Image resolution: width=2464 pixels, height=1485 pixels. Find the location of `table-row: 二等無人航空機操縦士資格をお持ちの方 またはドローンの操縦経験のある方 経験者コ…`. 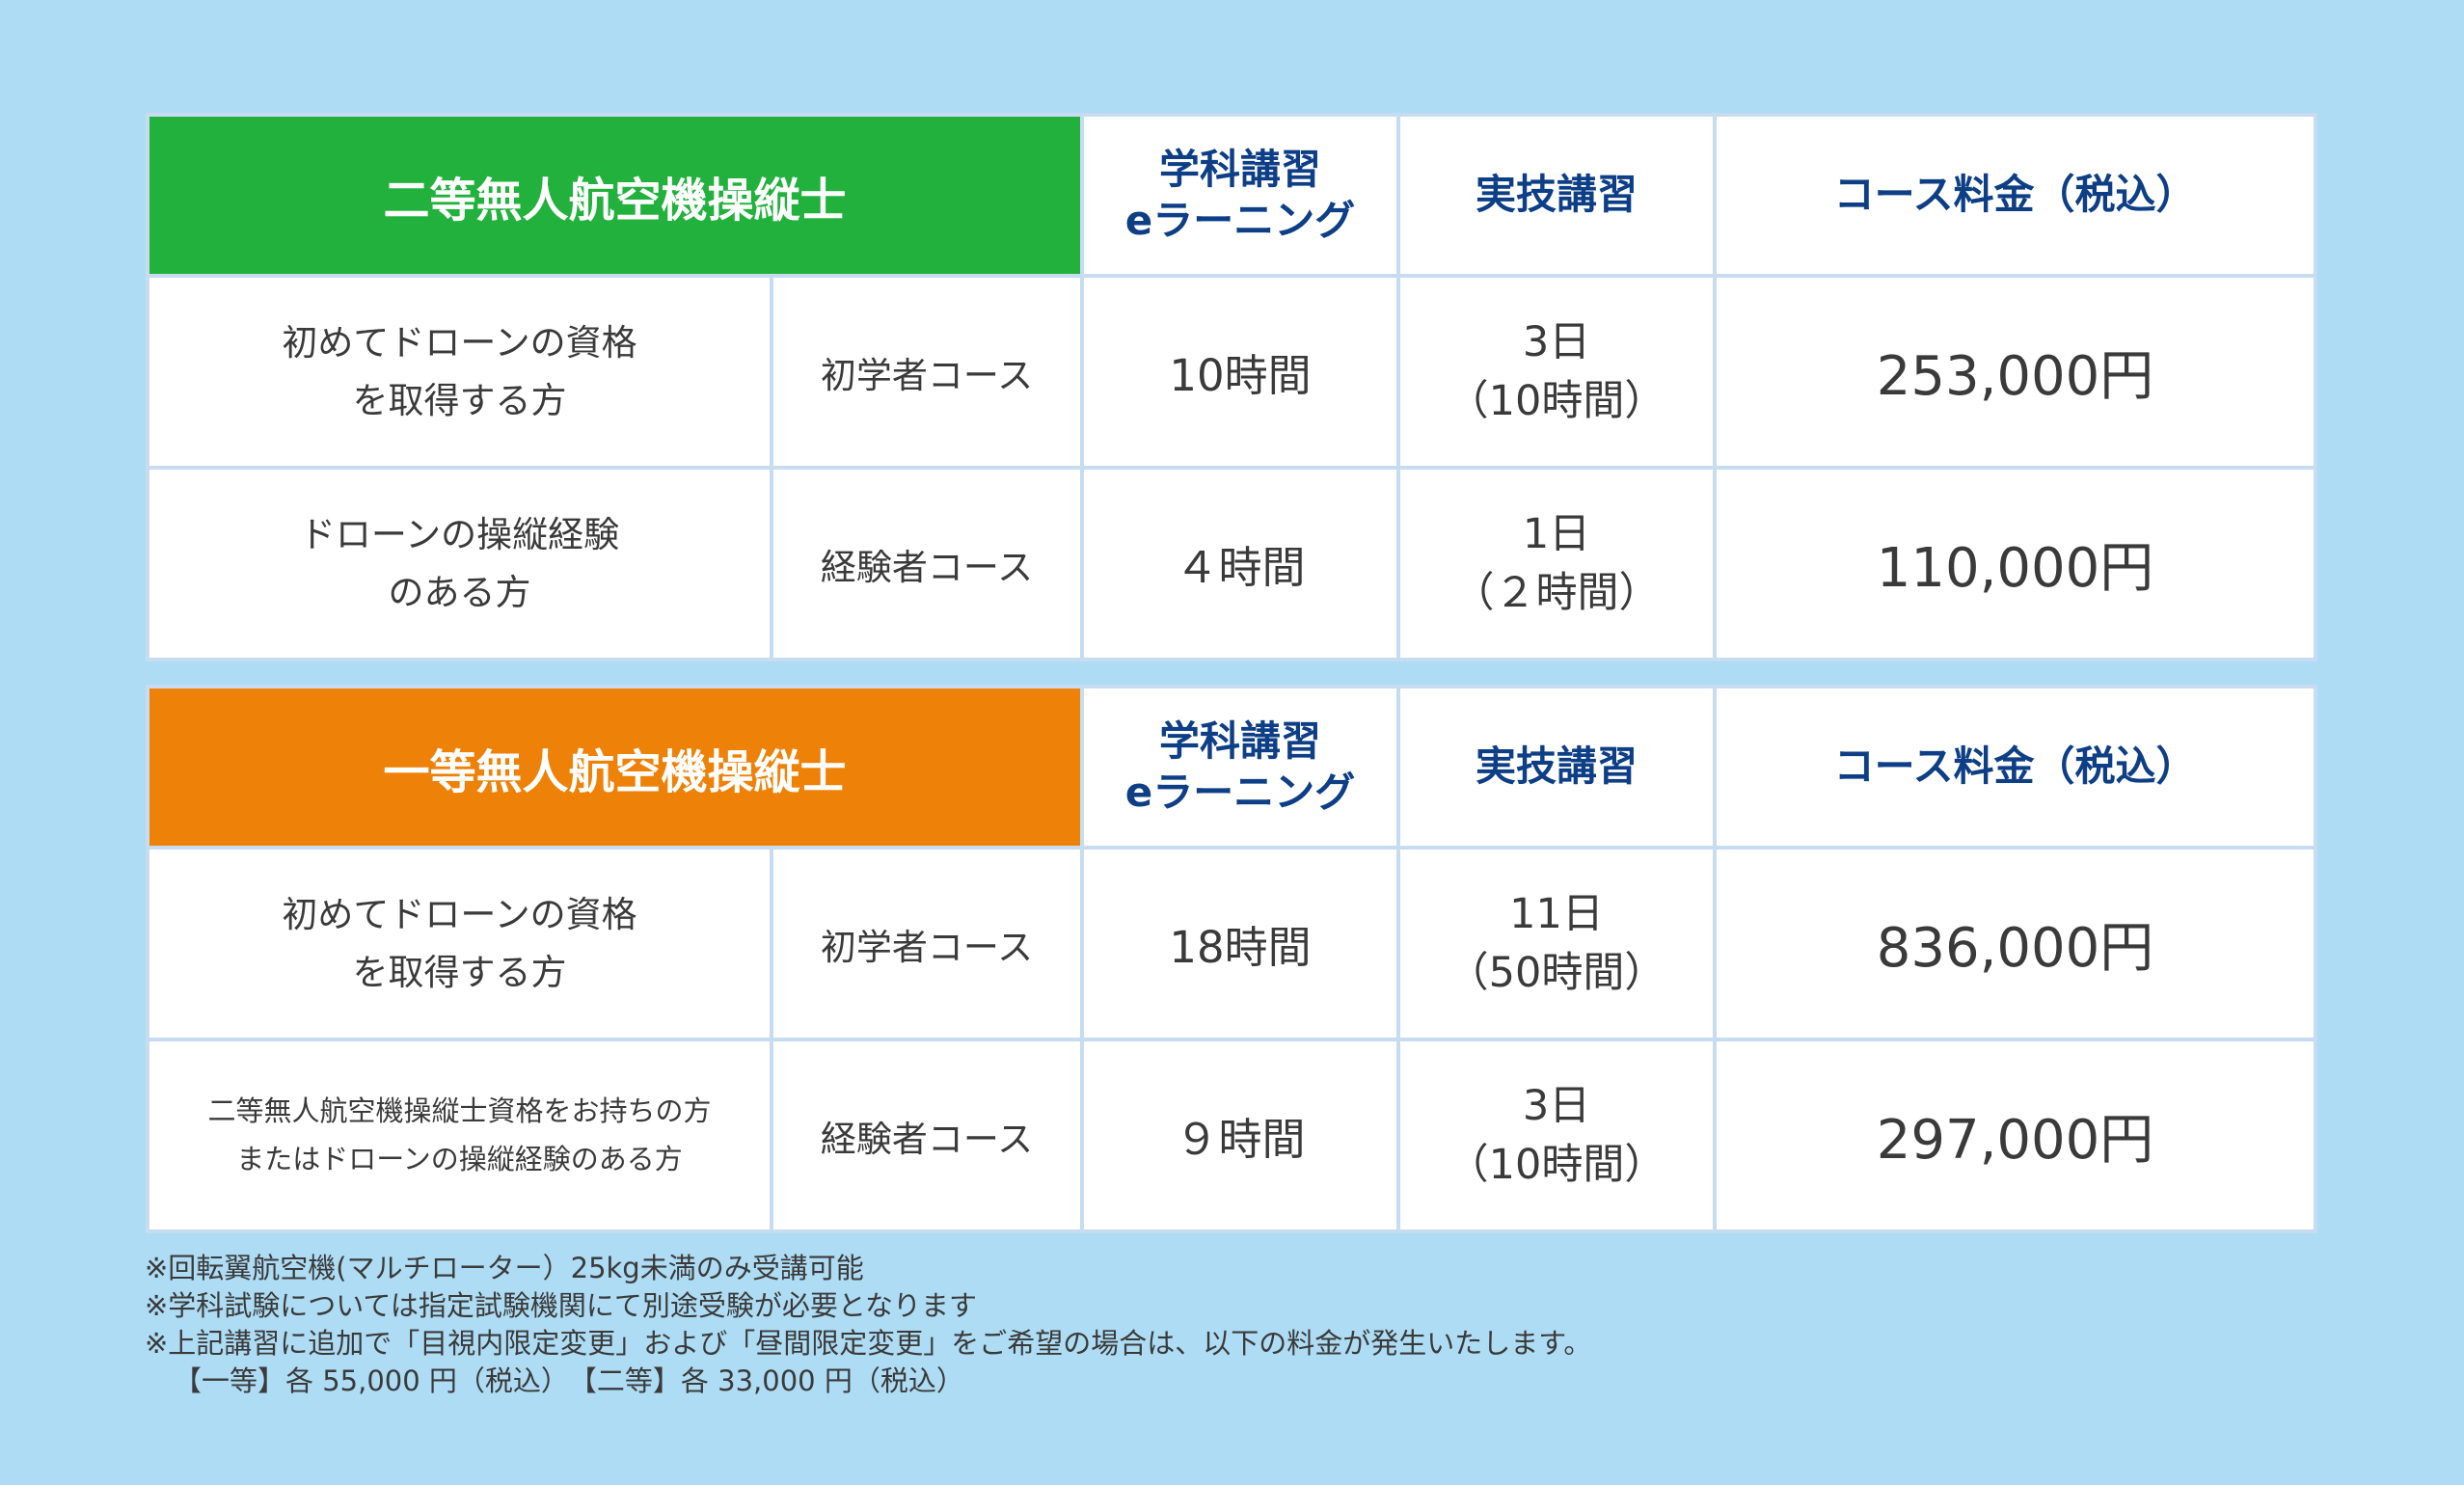

table-row: 二等無人航空機操縦士資格をお持ちの方 またはドローンの操縦経験のある方 経験者コ… is located at coordinates (1232, 1135).